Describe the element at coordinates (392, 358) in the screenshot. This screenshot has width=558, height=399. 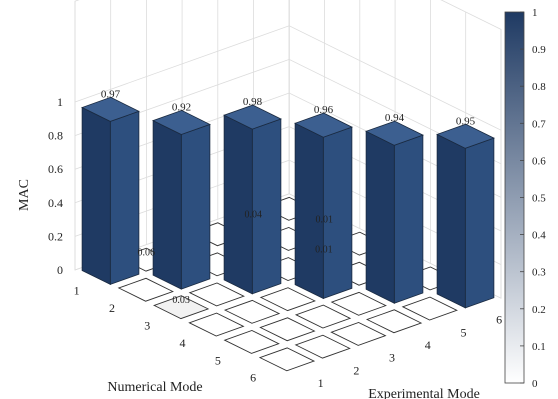
I see `experimental-mode-tick: 3` at that location.